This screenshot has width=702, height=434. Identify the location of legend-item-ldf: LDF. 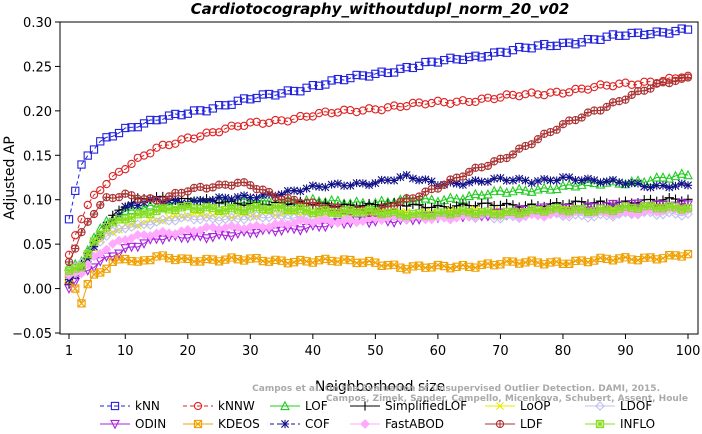
(514, 424).